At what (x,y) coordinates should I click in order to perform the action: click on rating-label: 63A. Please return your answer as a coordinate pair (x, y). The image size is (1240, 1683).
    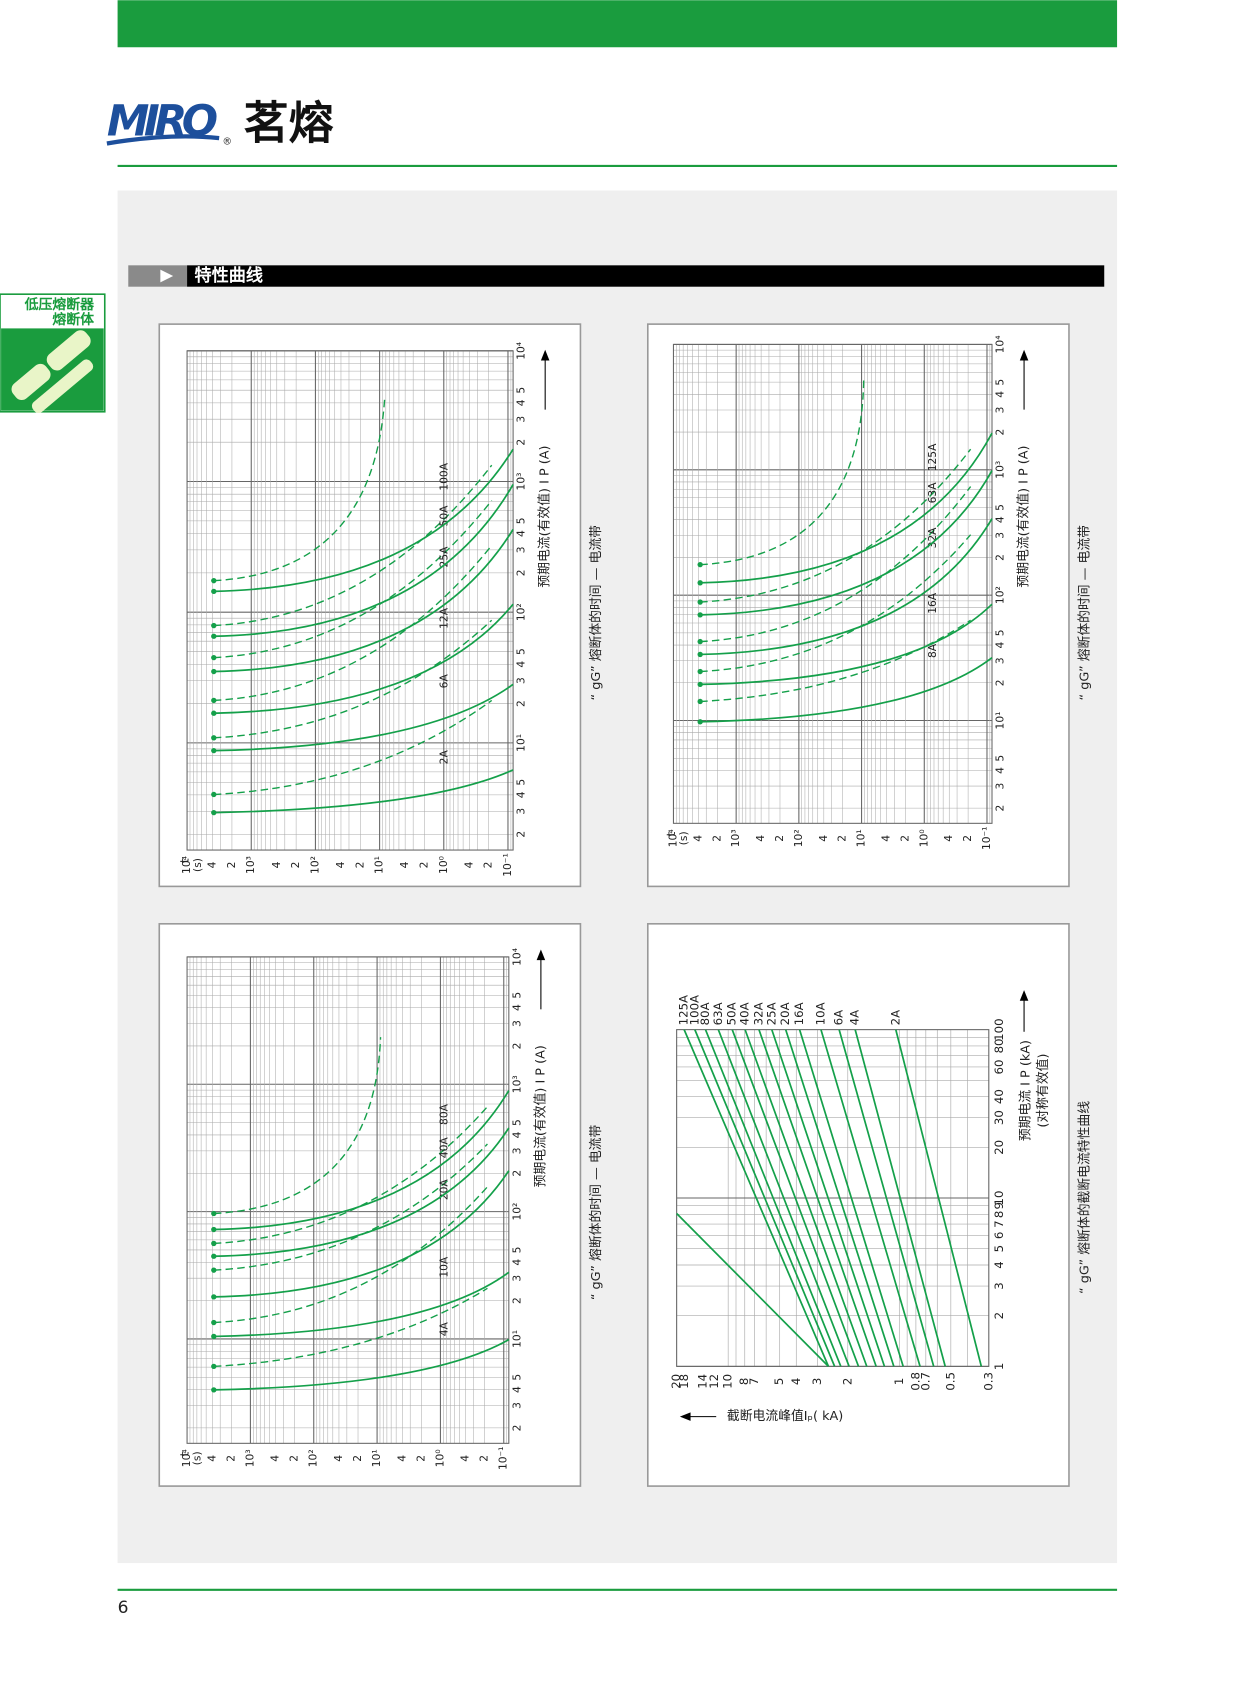
    Looking at the image, I should click on (718, 1013).